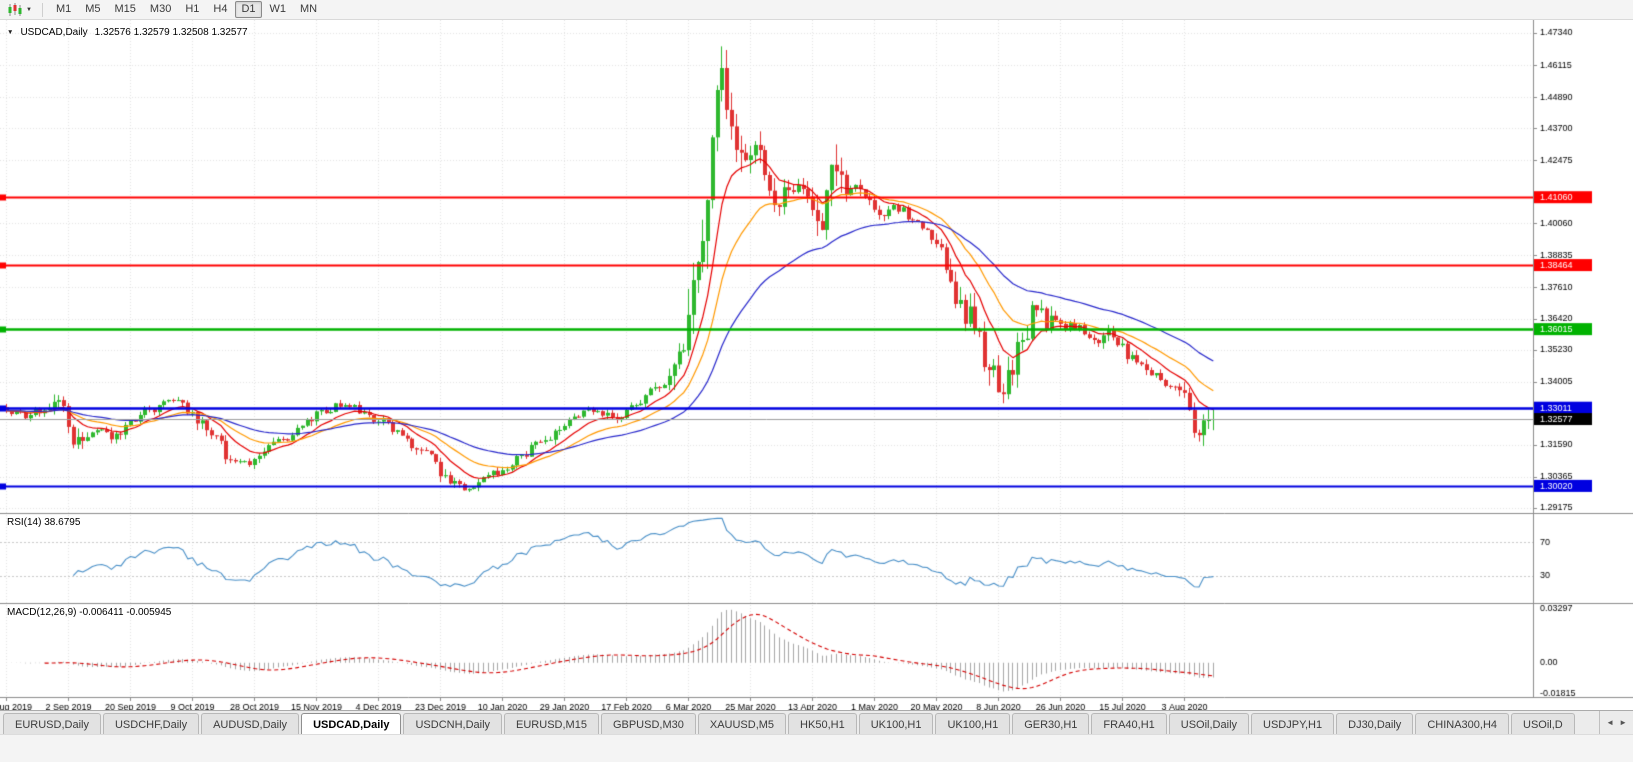 This screenshot has height=762, width=1633. What do you see at coordinates (816, 10) in the screenshot?
I see `top-toolbar: ▼ M1 M5 M15 M30 H1 H4 D1 W1 MN` at bounding box center [816, 10].